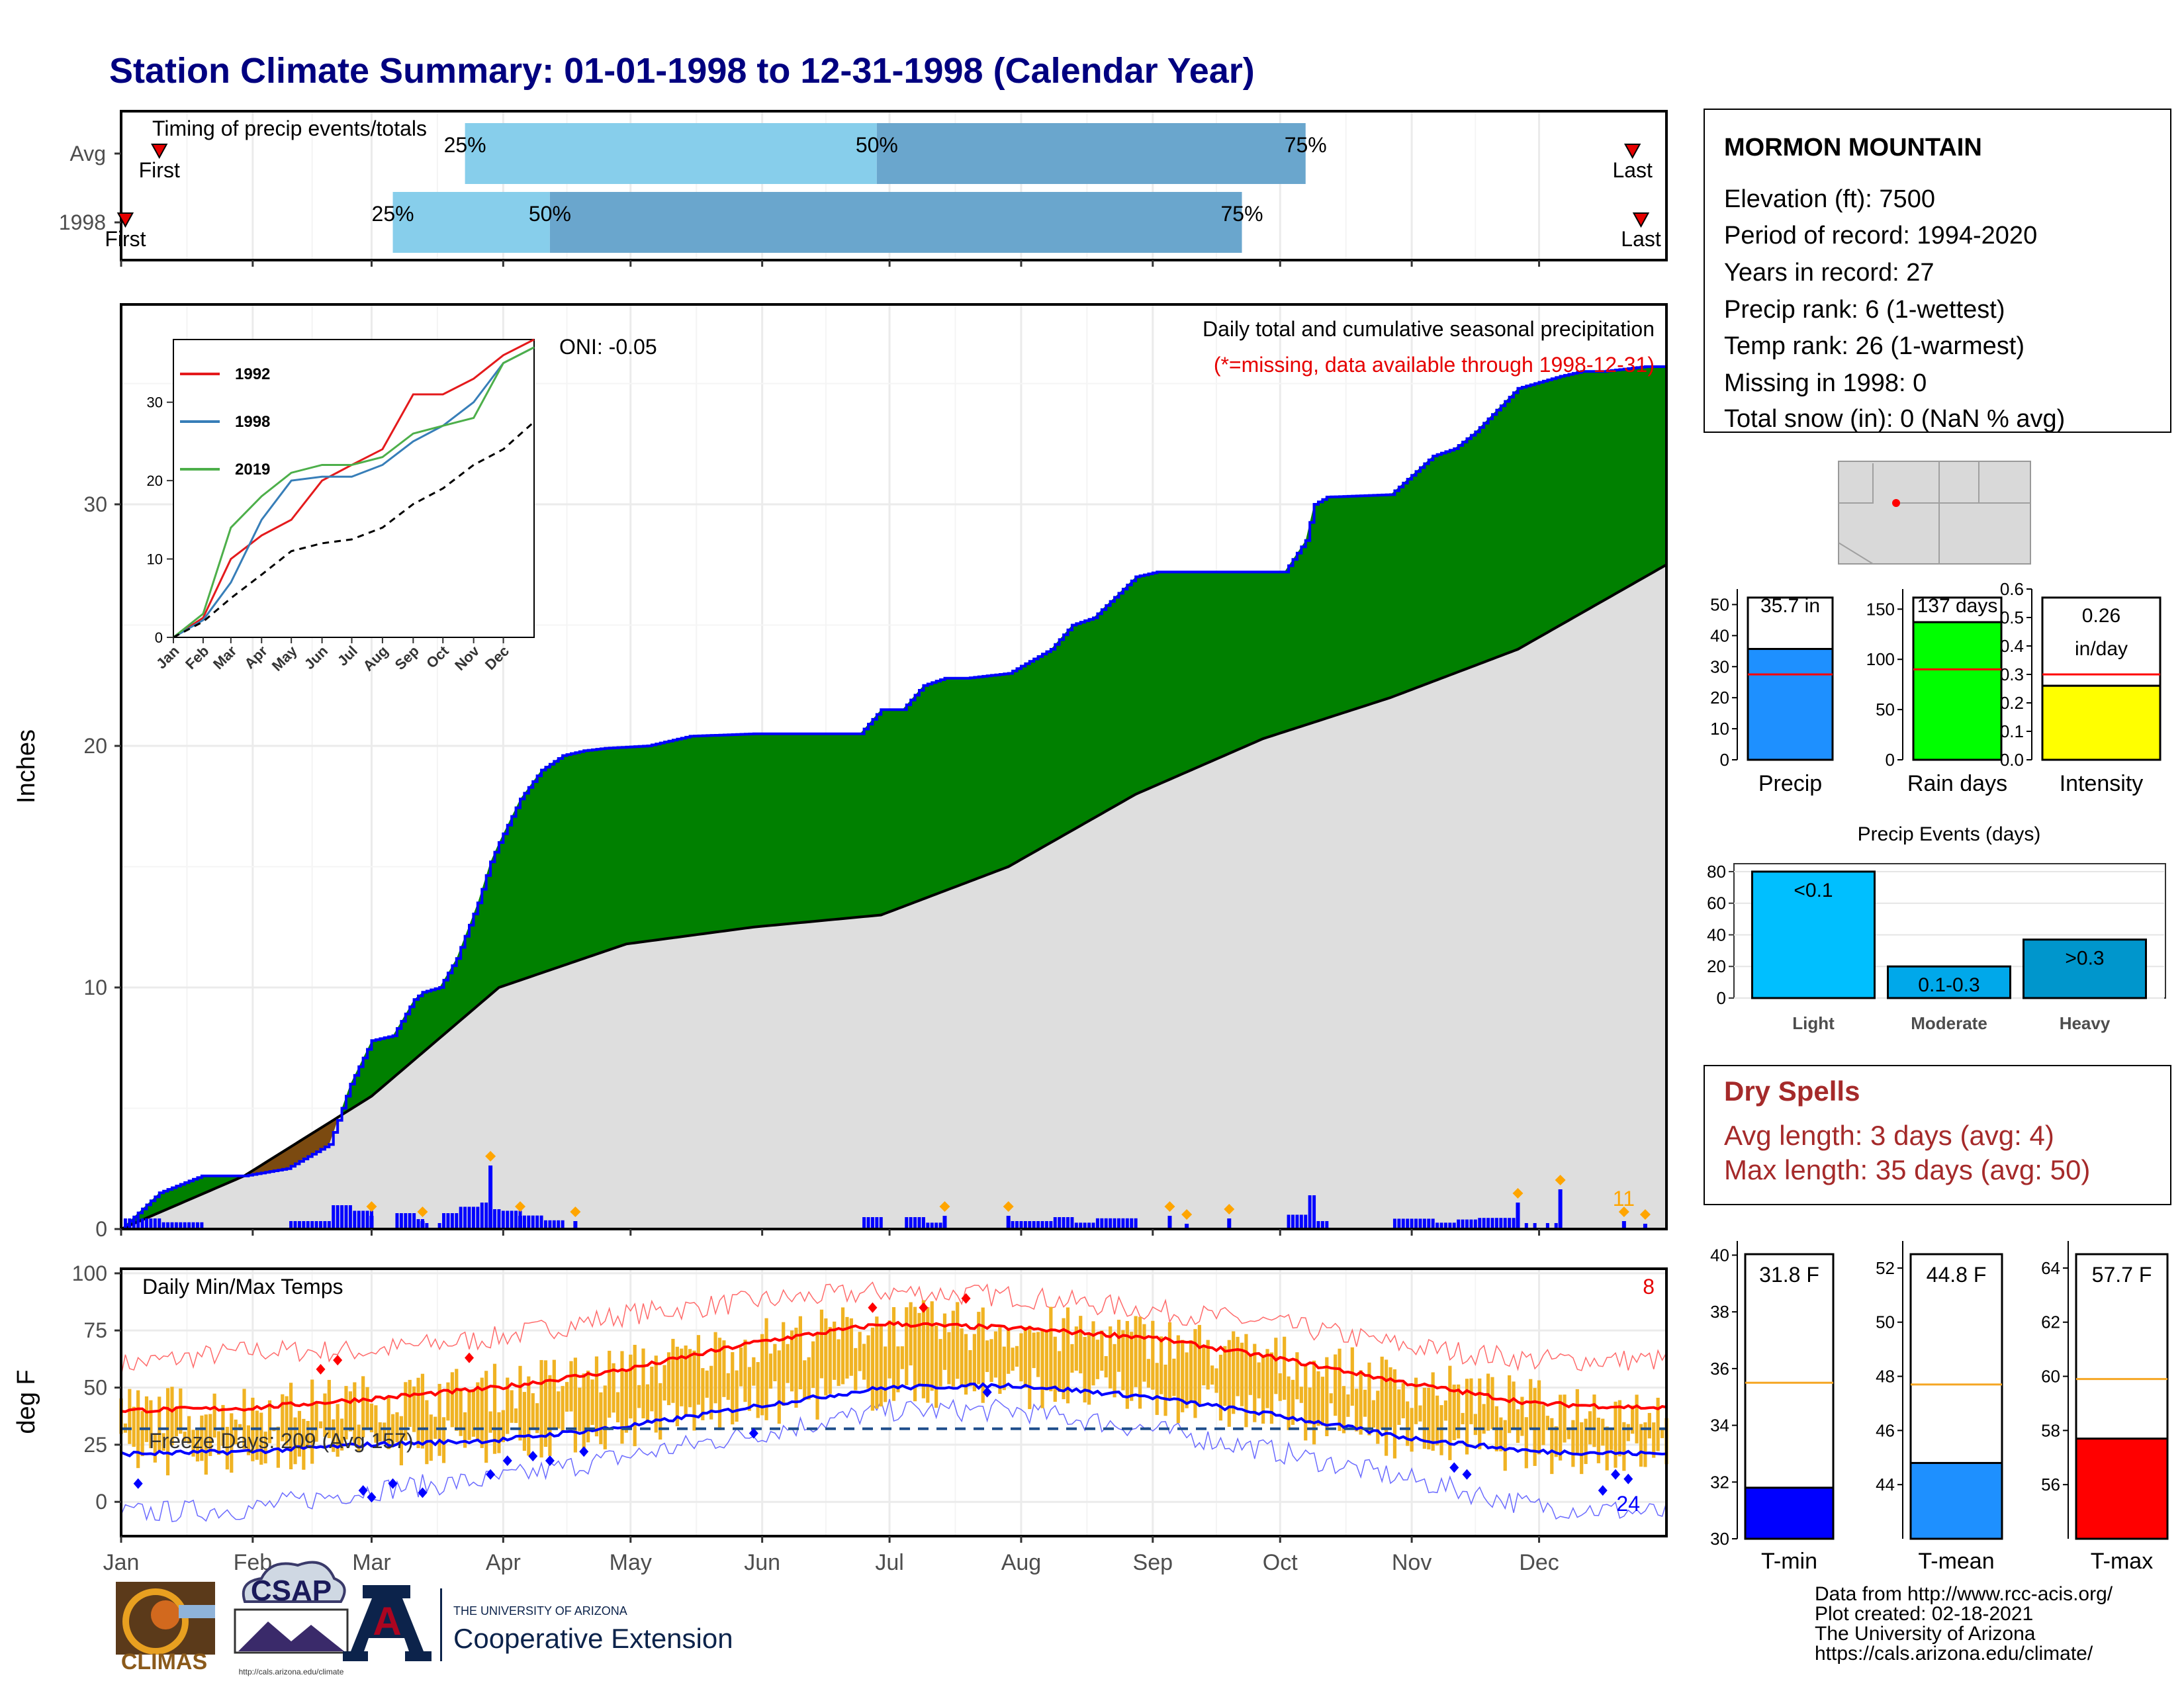 The width and height of the screenshot is (2184, 1691). I want to click on record-low-marker, so click(1467, 1474).